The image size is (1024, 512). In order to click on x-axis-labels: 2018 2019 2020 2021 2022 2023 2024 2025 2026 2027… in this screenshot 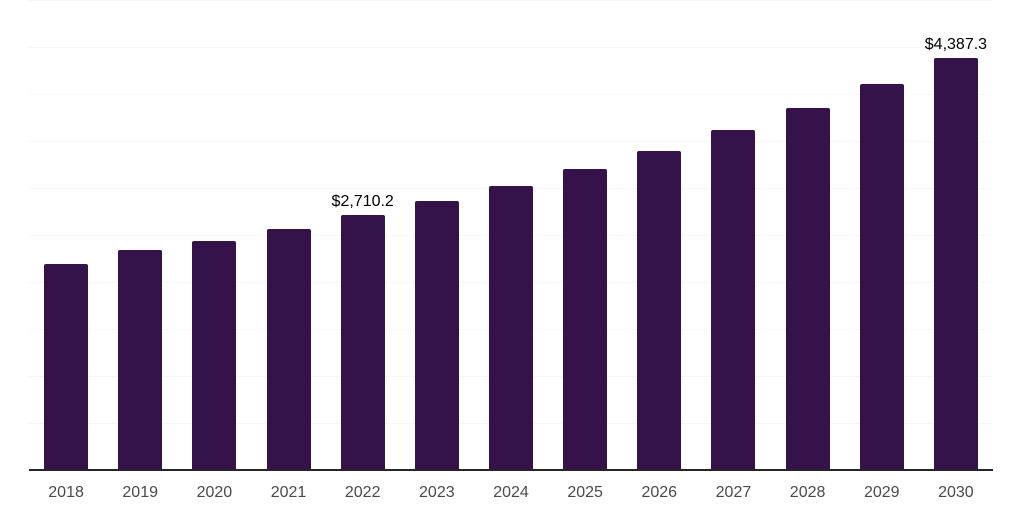, I will do `click(511, 494)`.